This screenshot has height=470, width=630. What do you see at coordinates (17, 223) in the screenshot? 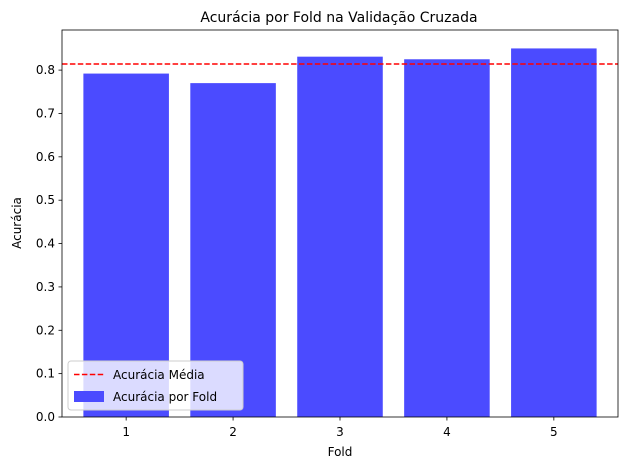
I see `y-axis-title: Acurácia` at bounding box center [17, 223].